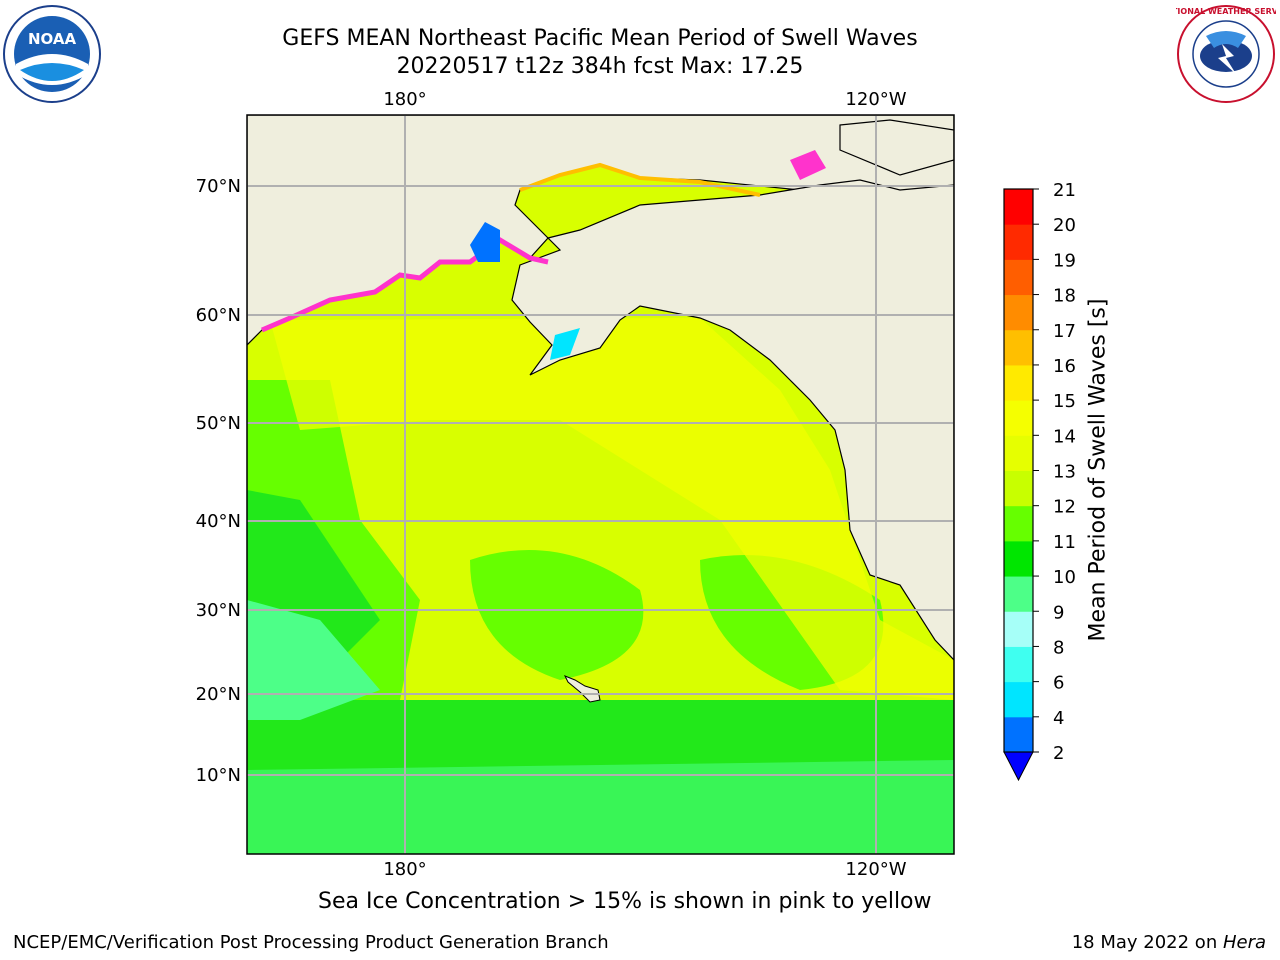 The height and width of the screenshot is (960, 1280). I want to click on sea-ice-edge-bering, so click(405, 285).